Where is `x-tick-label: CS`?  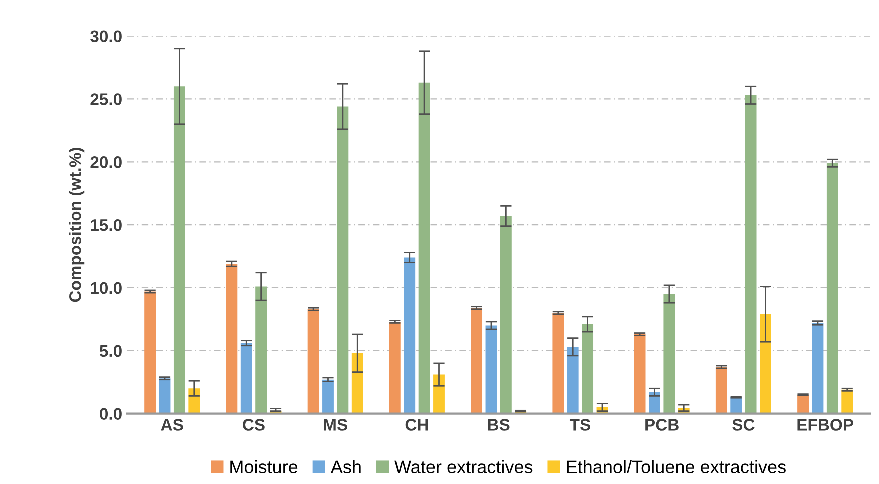 x-tick-label: CS is located at coordinates (254, 425).